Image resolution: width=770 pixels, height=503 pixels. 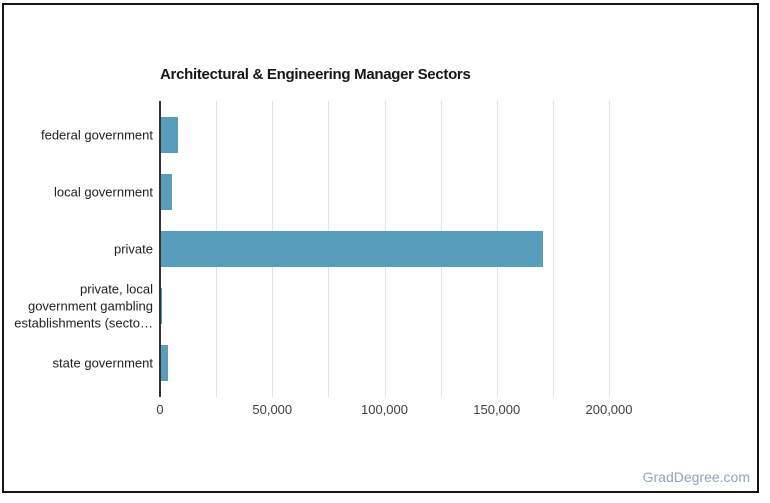 What do you see at coordinates (696, 477) in the screenshot?
I see `watermark-text: GradDegree.com` at bounding box center [696, 477].